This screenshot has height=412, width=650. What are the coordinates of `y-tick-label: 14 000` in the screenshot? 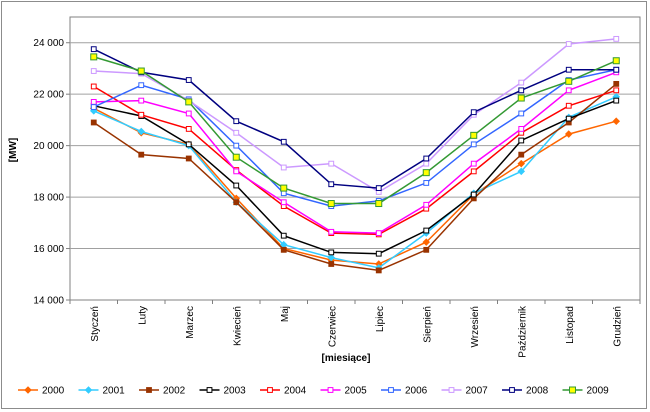 It's located at (48, 301).